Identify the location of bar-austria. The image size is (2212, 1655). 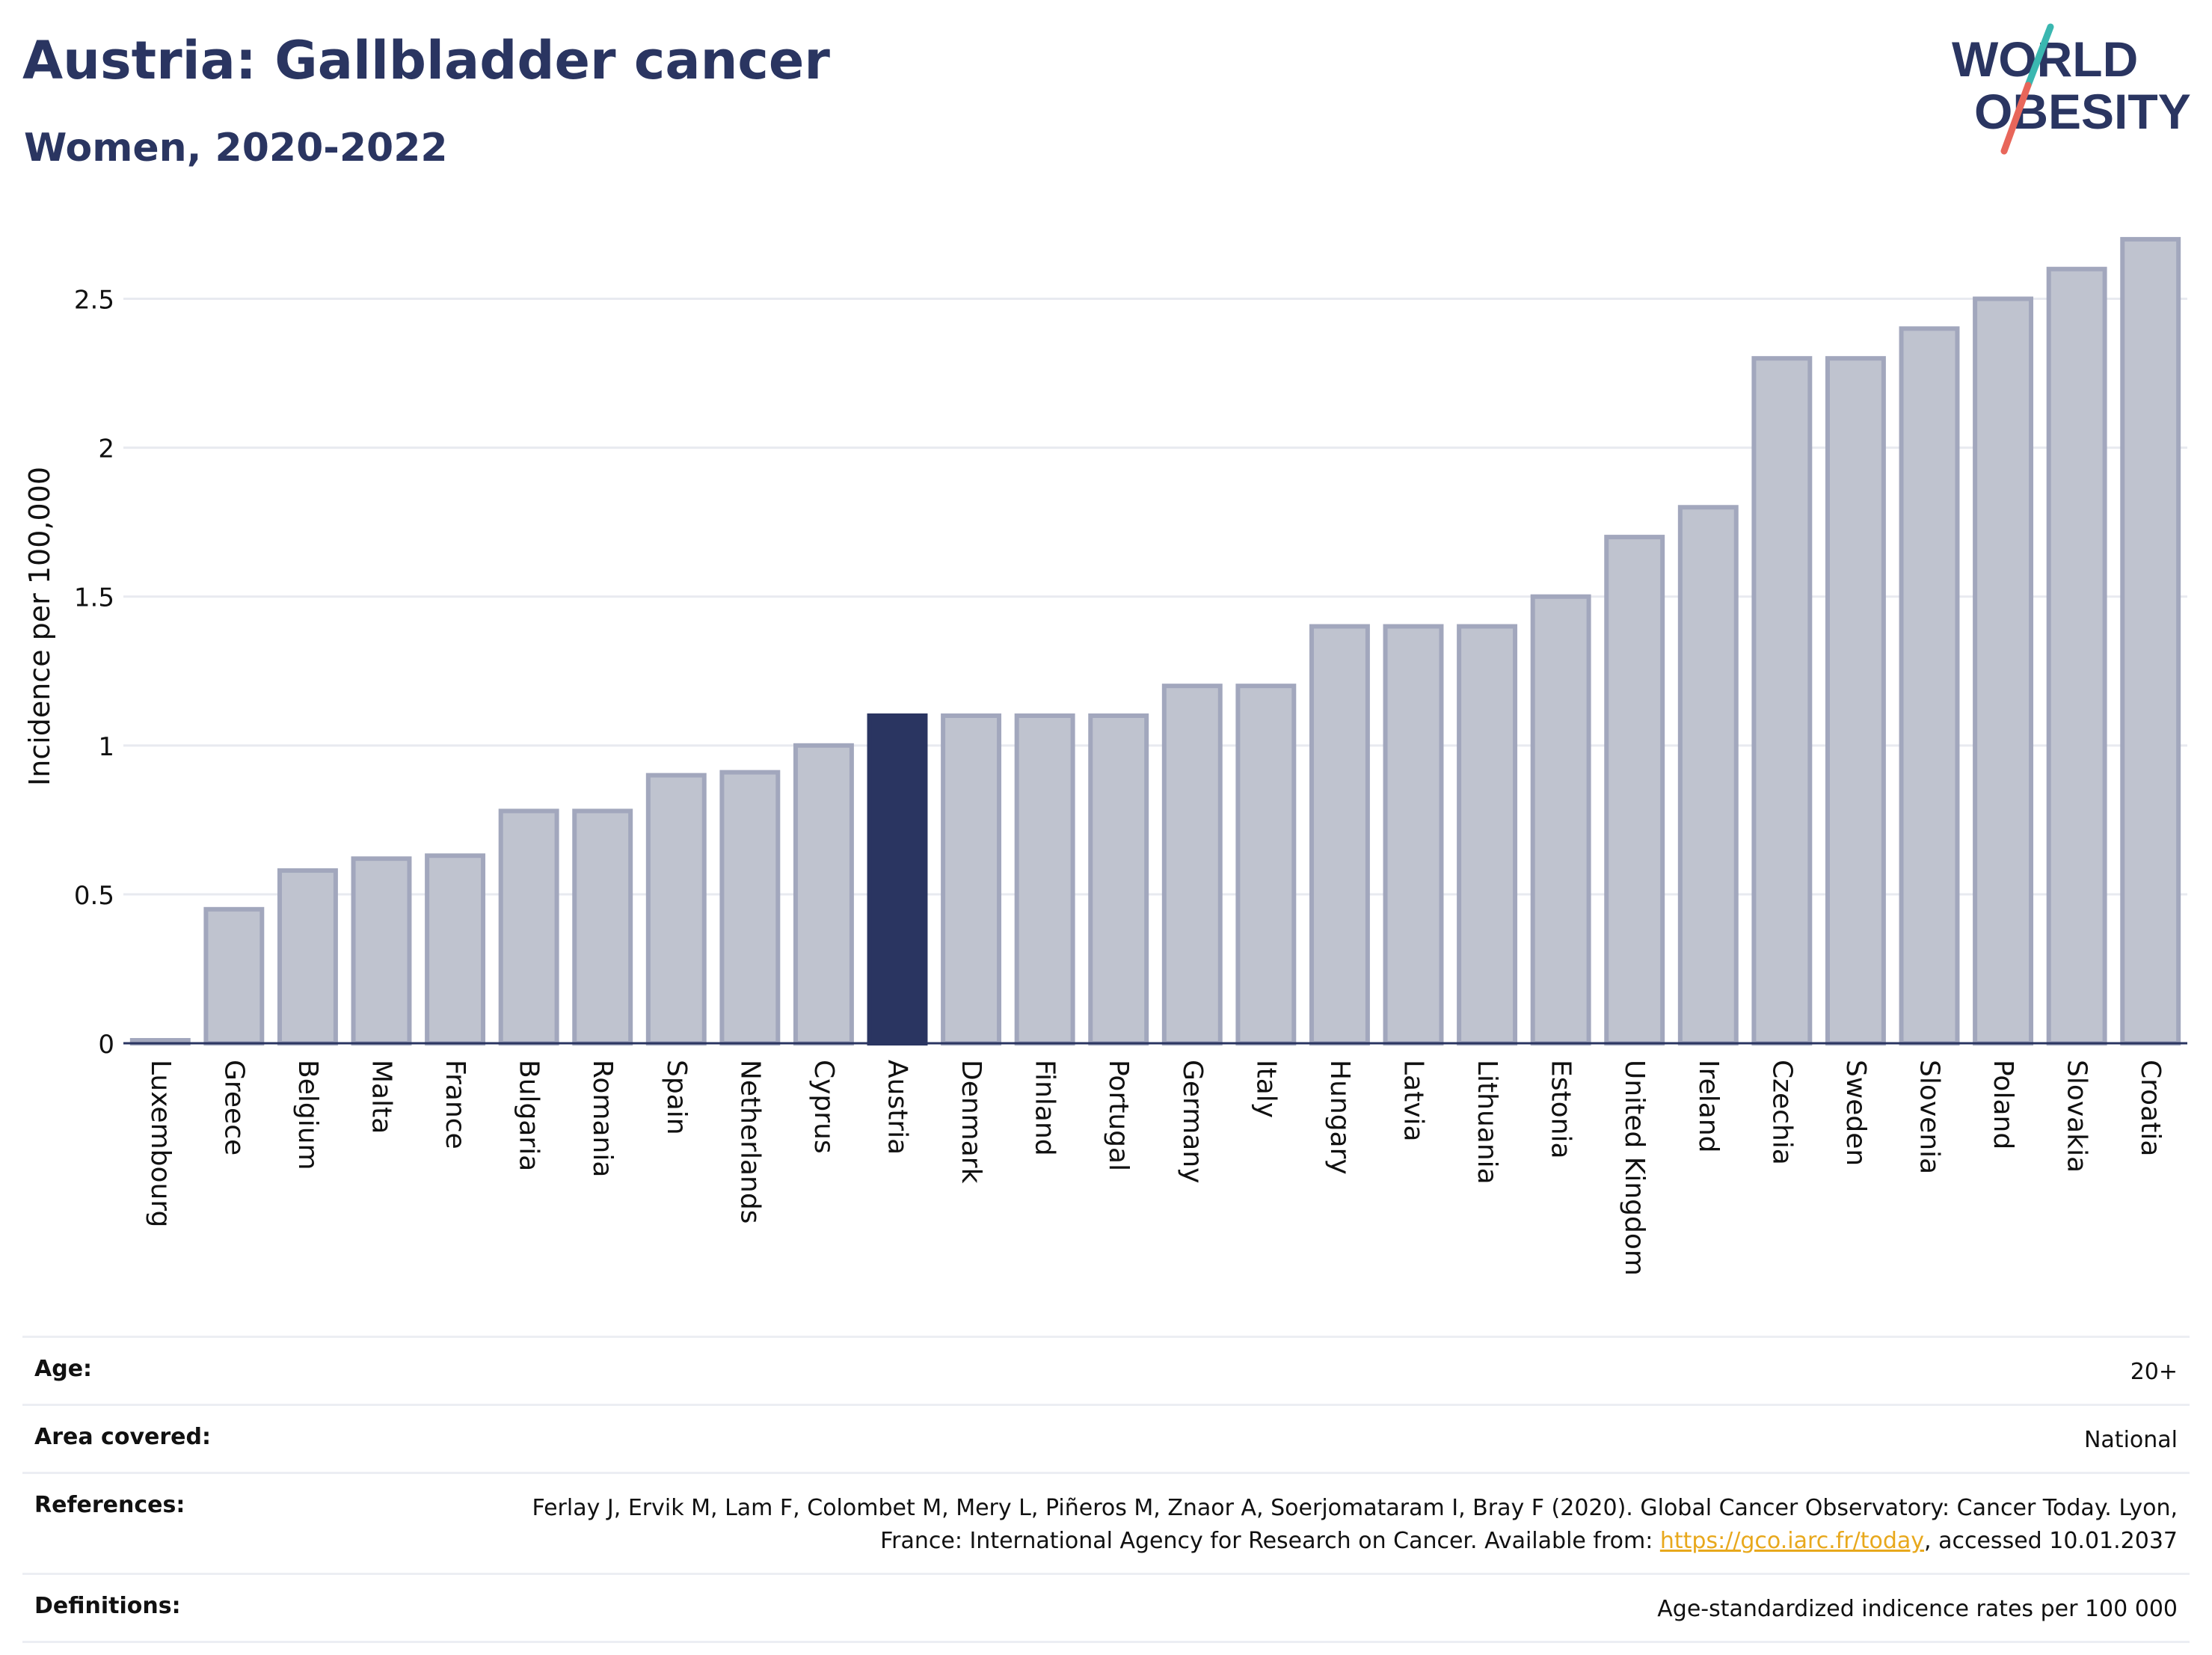
(897, 879).